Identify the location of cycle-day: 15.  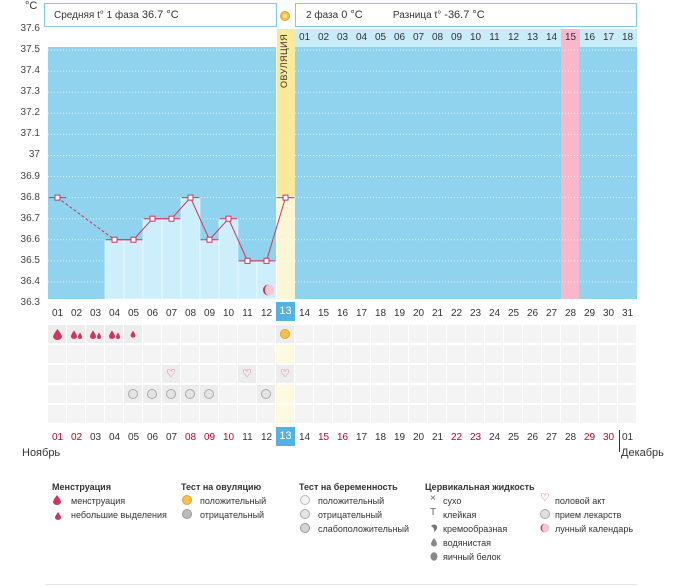
(570, 38).